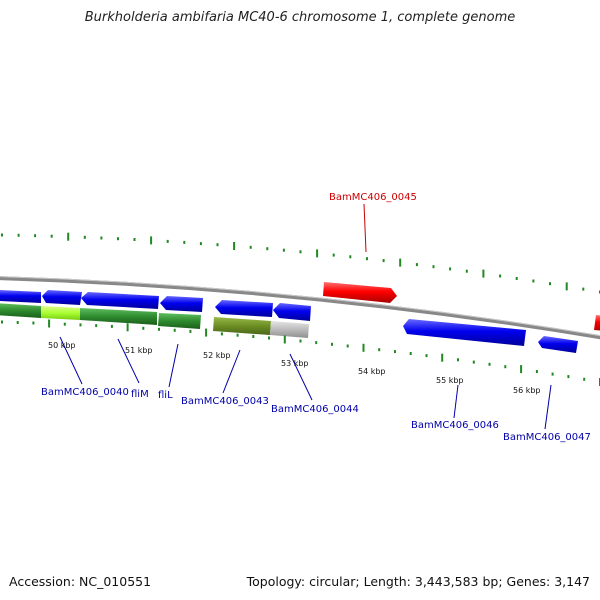 The height and width of the screenshot is (600, 600). Describe the element at coordinates (300, 352) in the screenshot. I see `inner-tick-ring` at that location.